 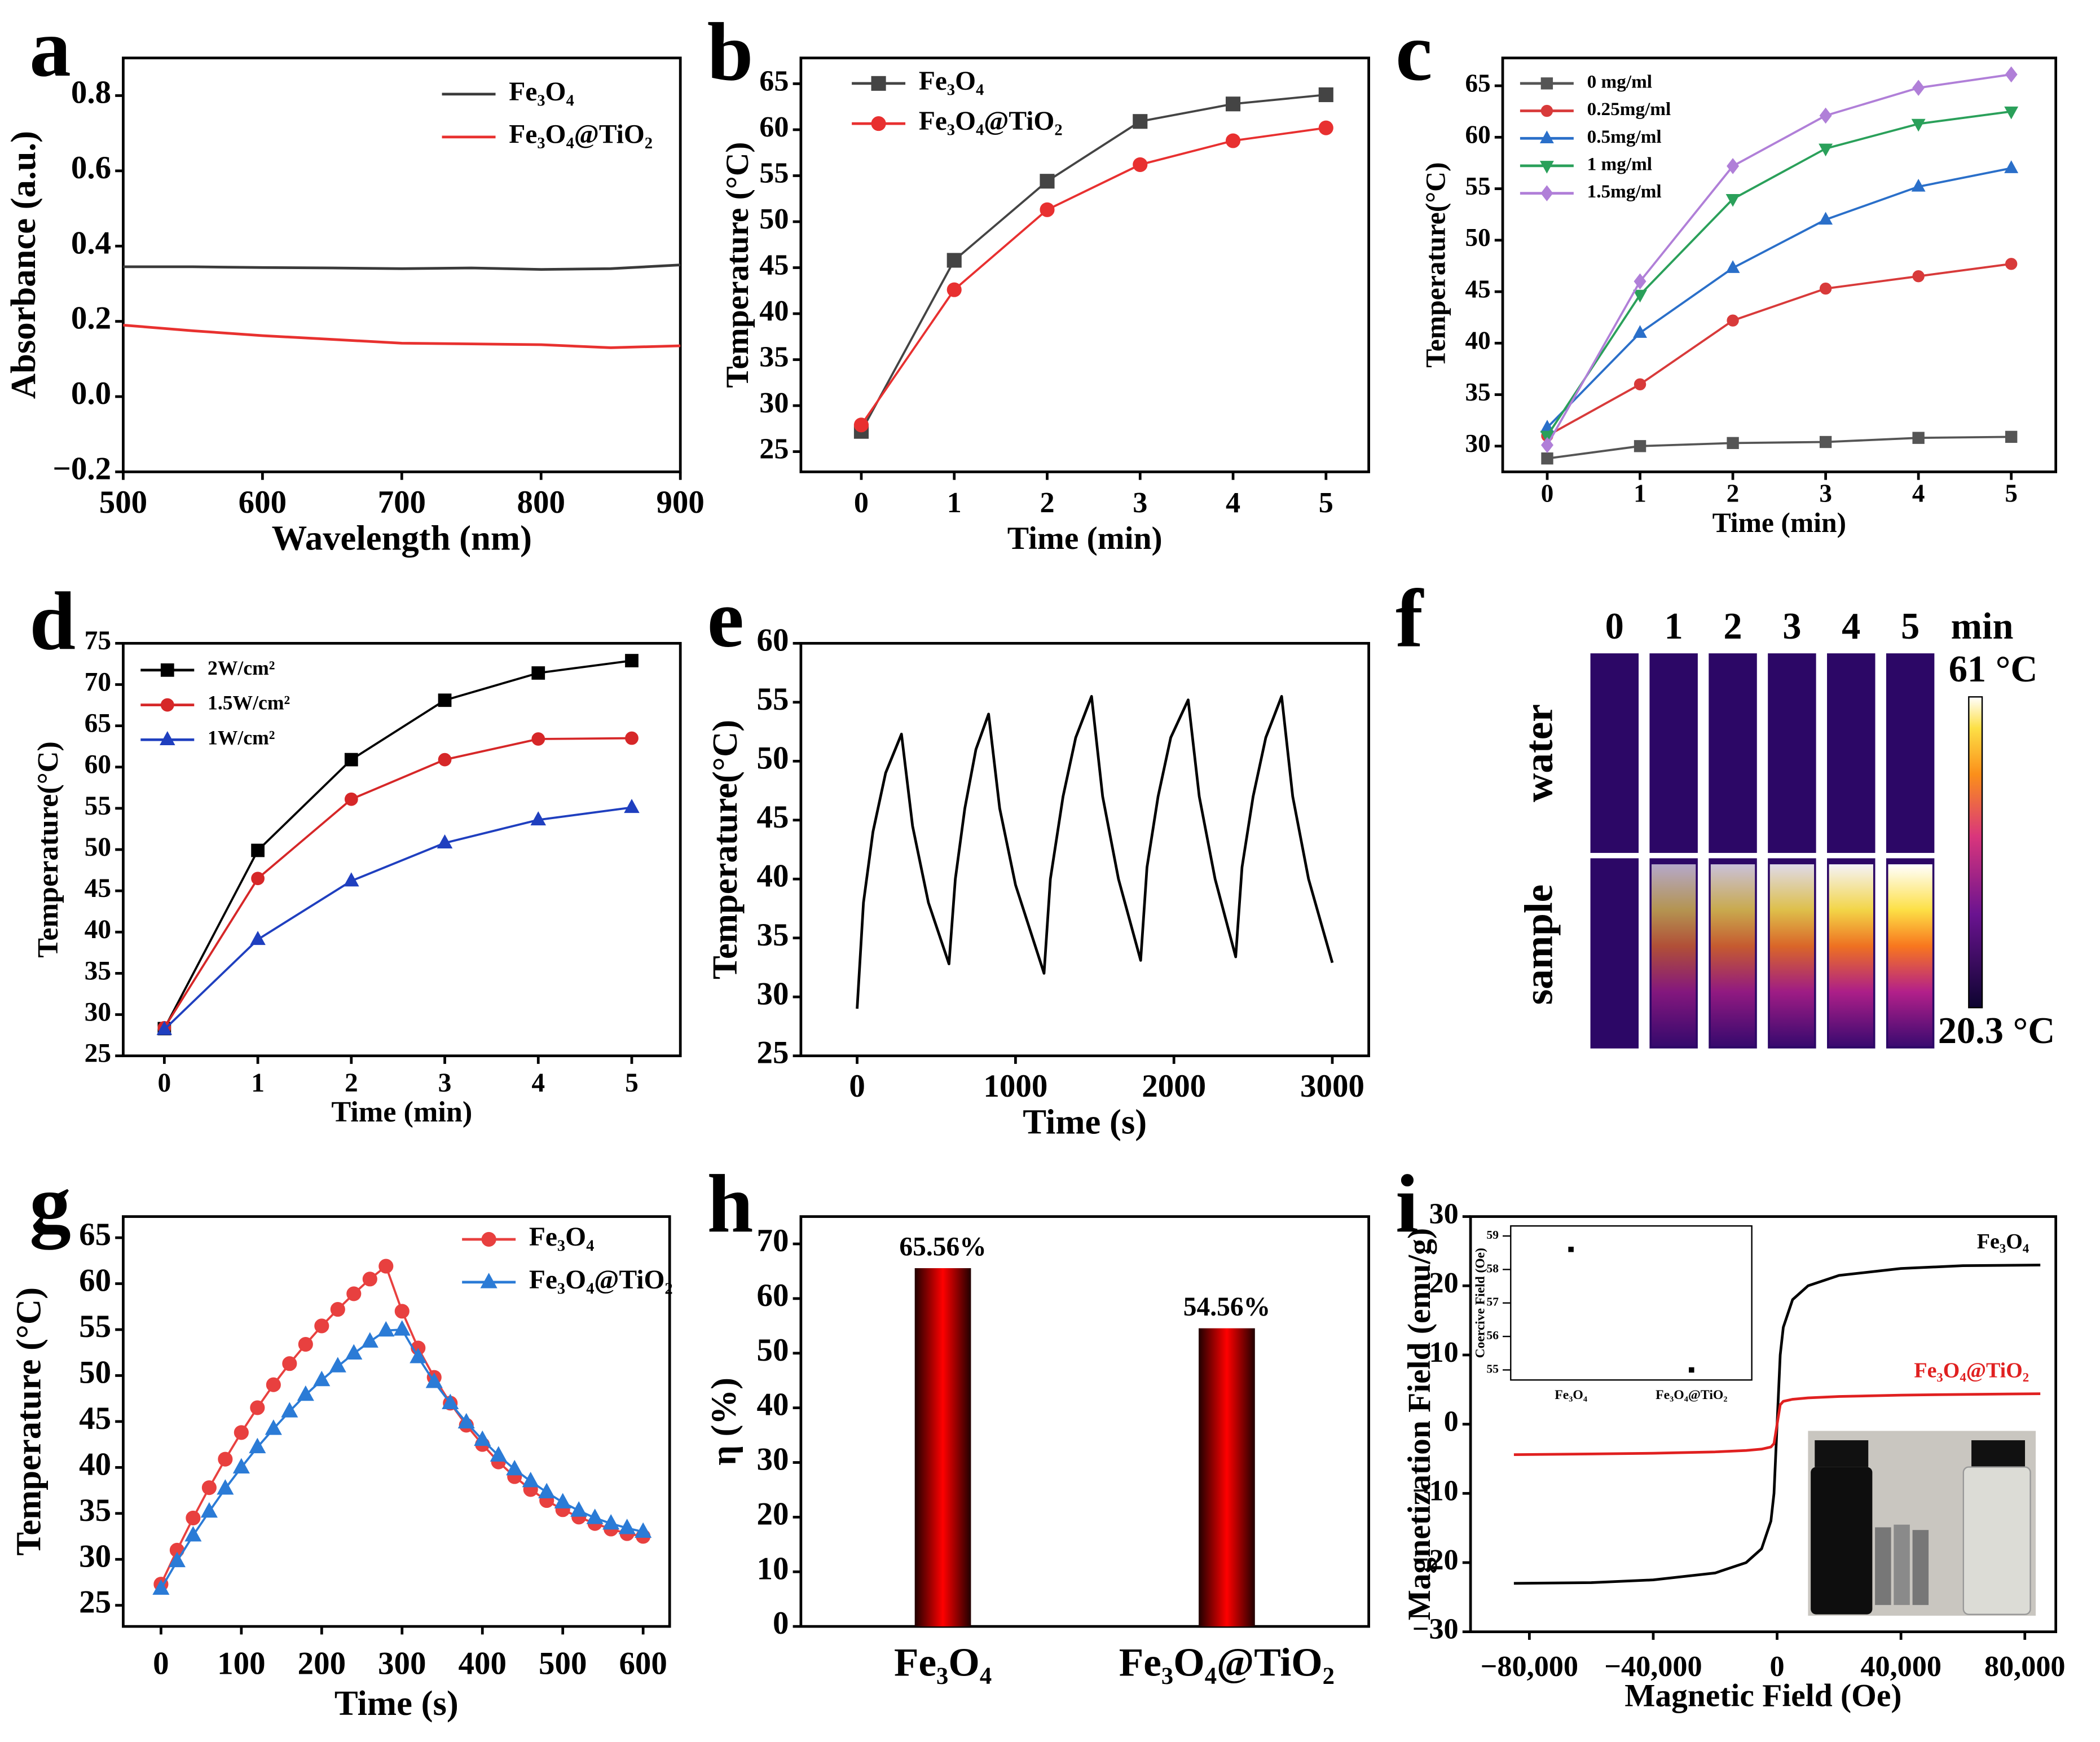 I want to click on y-tick-label: −0.2, so click(x=81, y=469).